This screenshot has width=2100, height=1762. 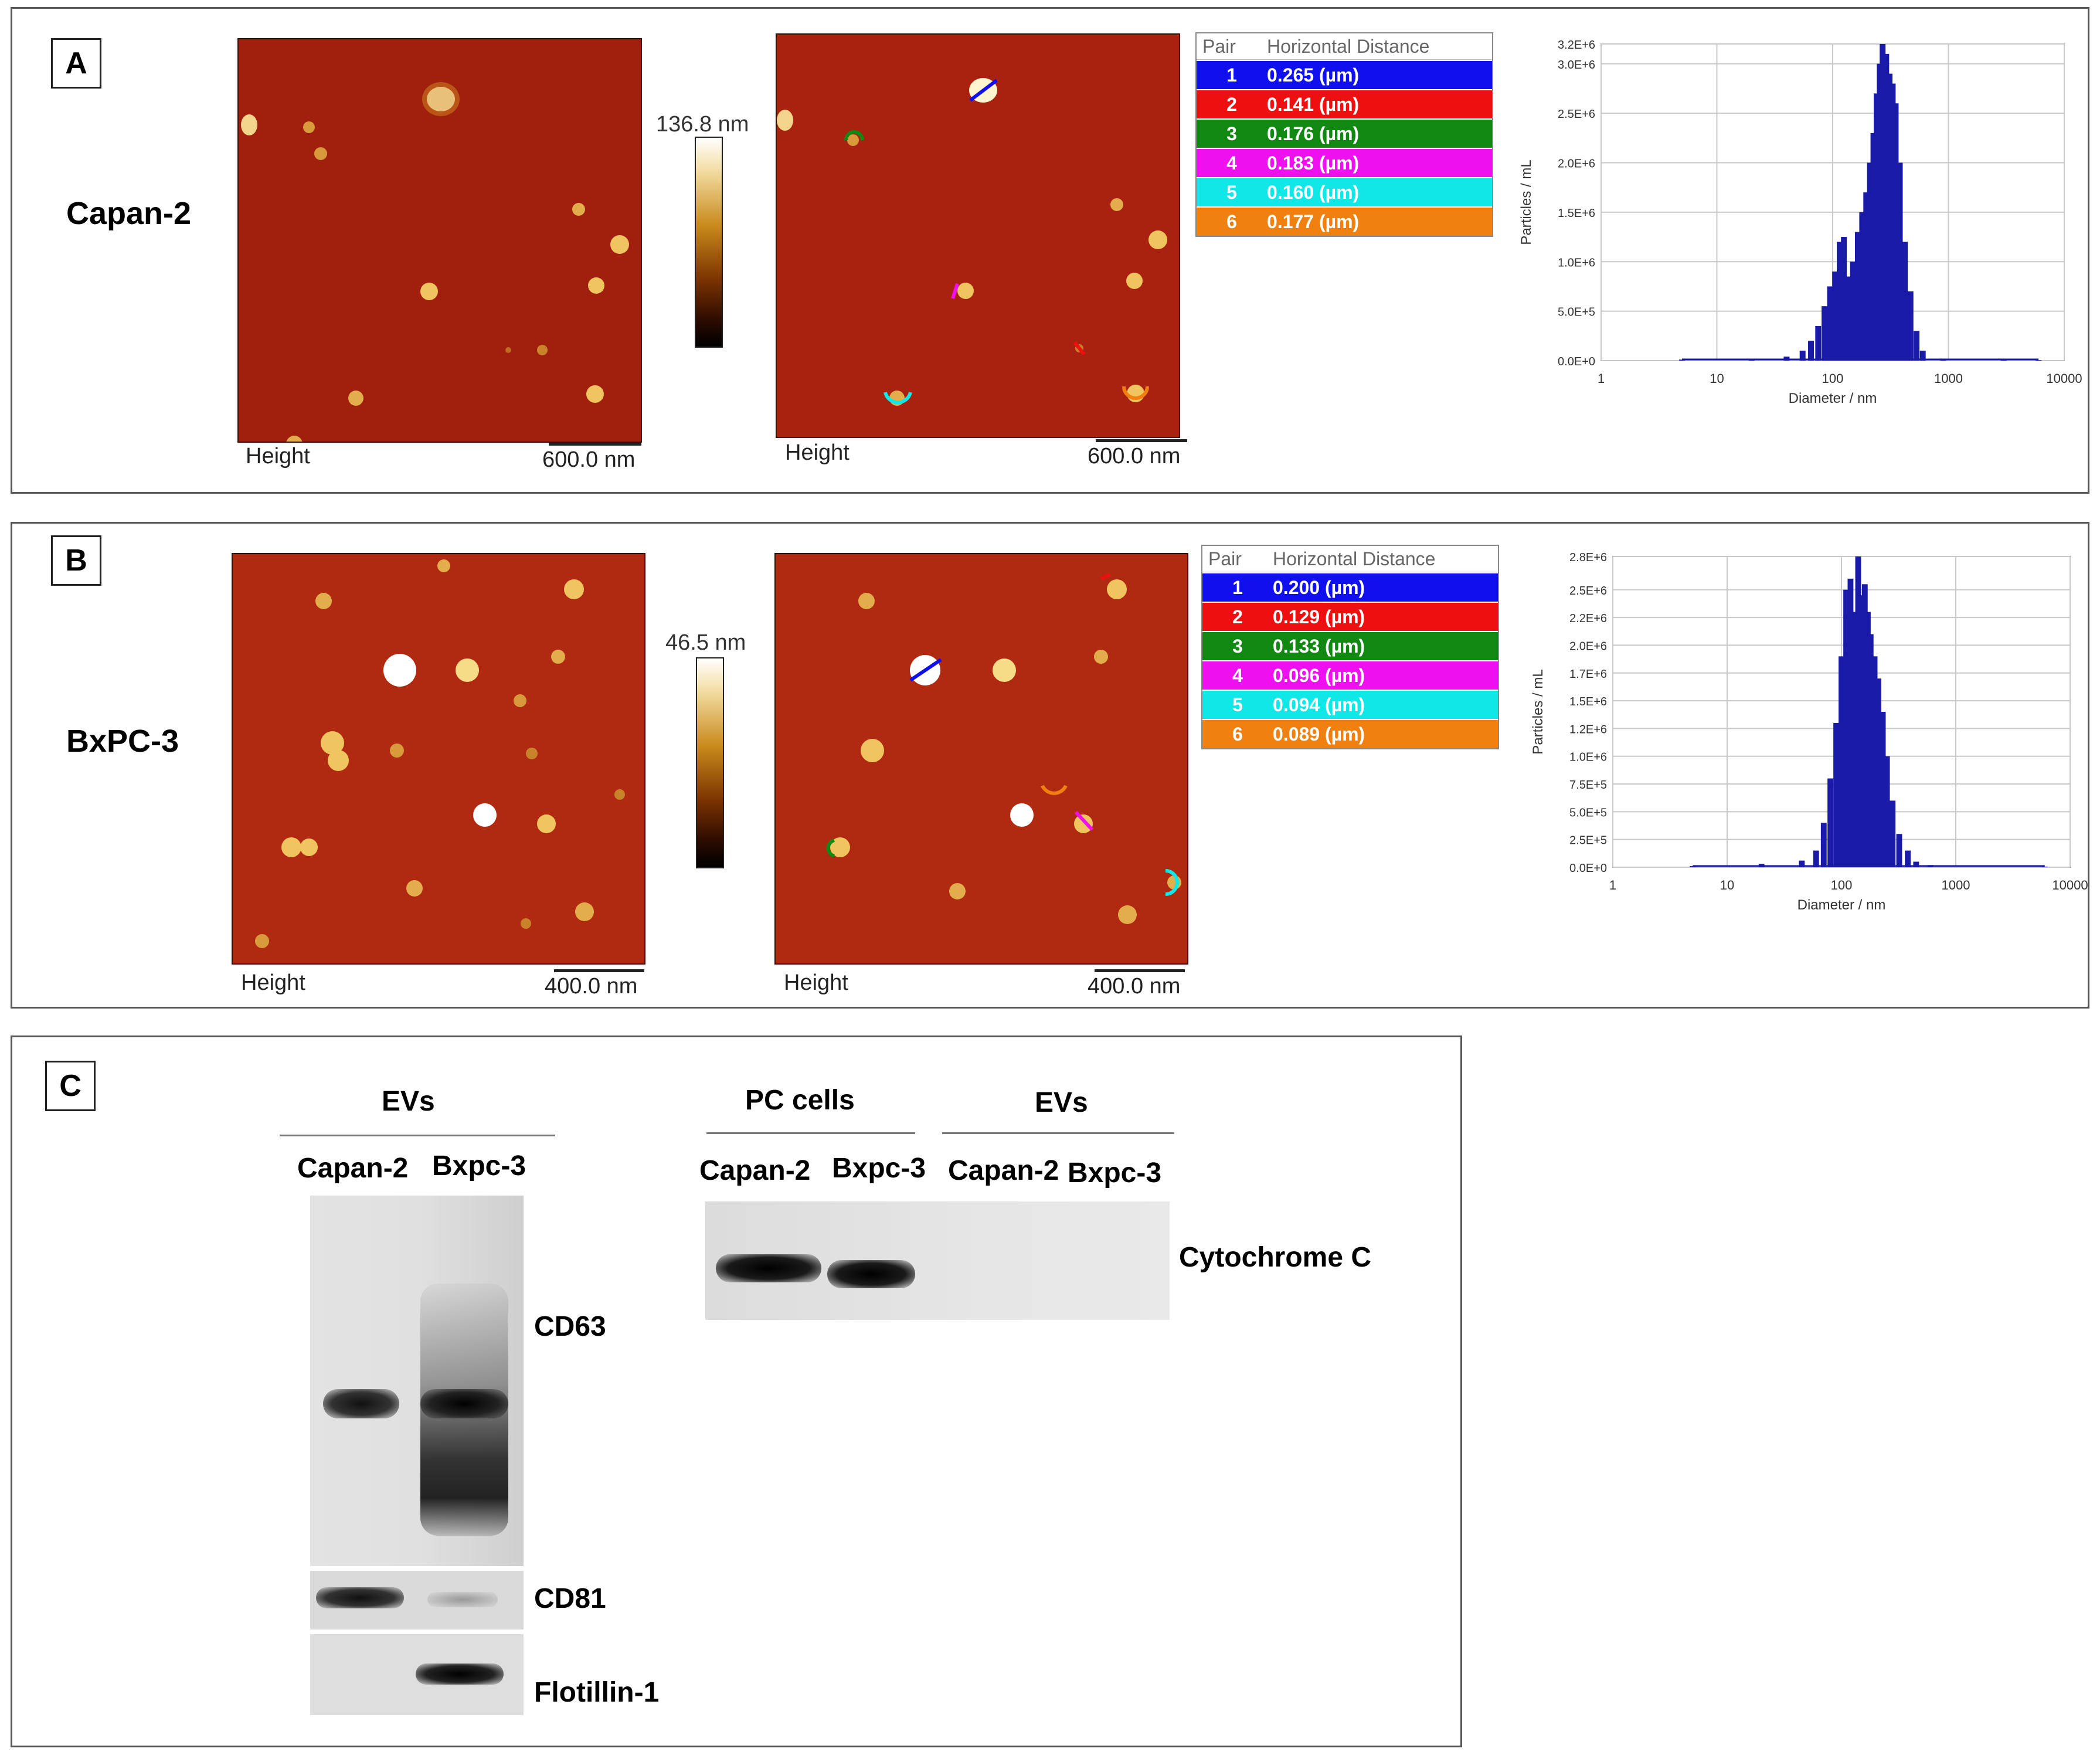 I want to click on y-tick-label: 7.5E+5, so click(x=1588, y=785).